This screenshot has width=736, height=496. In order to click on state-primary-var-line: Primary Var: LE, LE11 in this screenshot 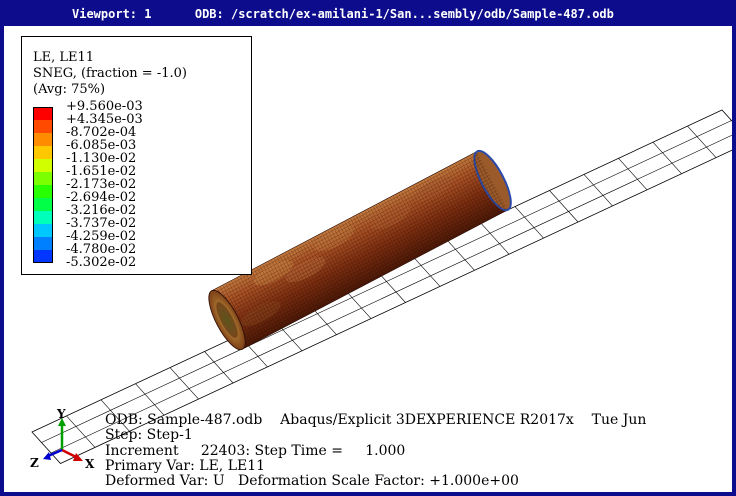, I will do `click(185, 465)`.